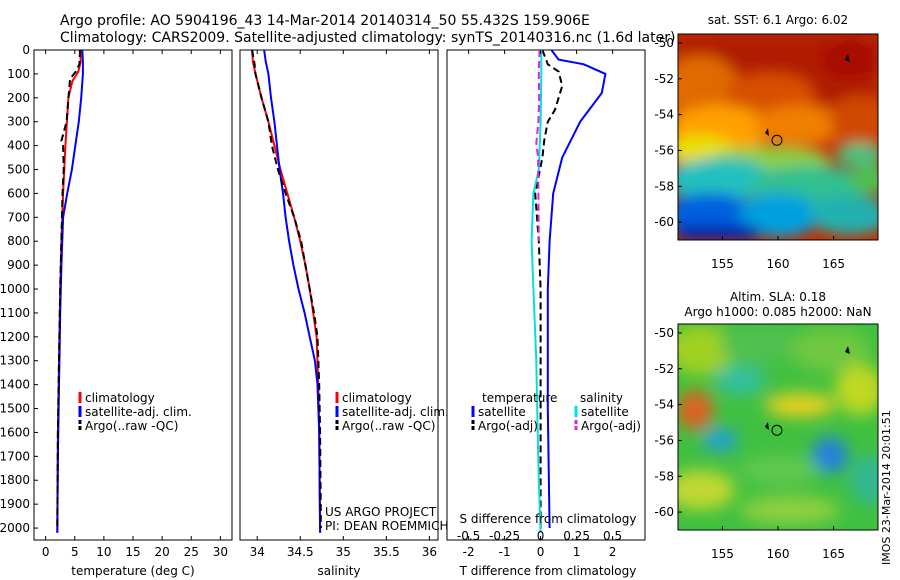  What do you see at coordinates (191, 552) in the screenshot?
I see `x-tick-label: 25` at bounding box center [191, 552].